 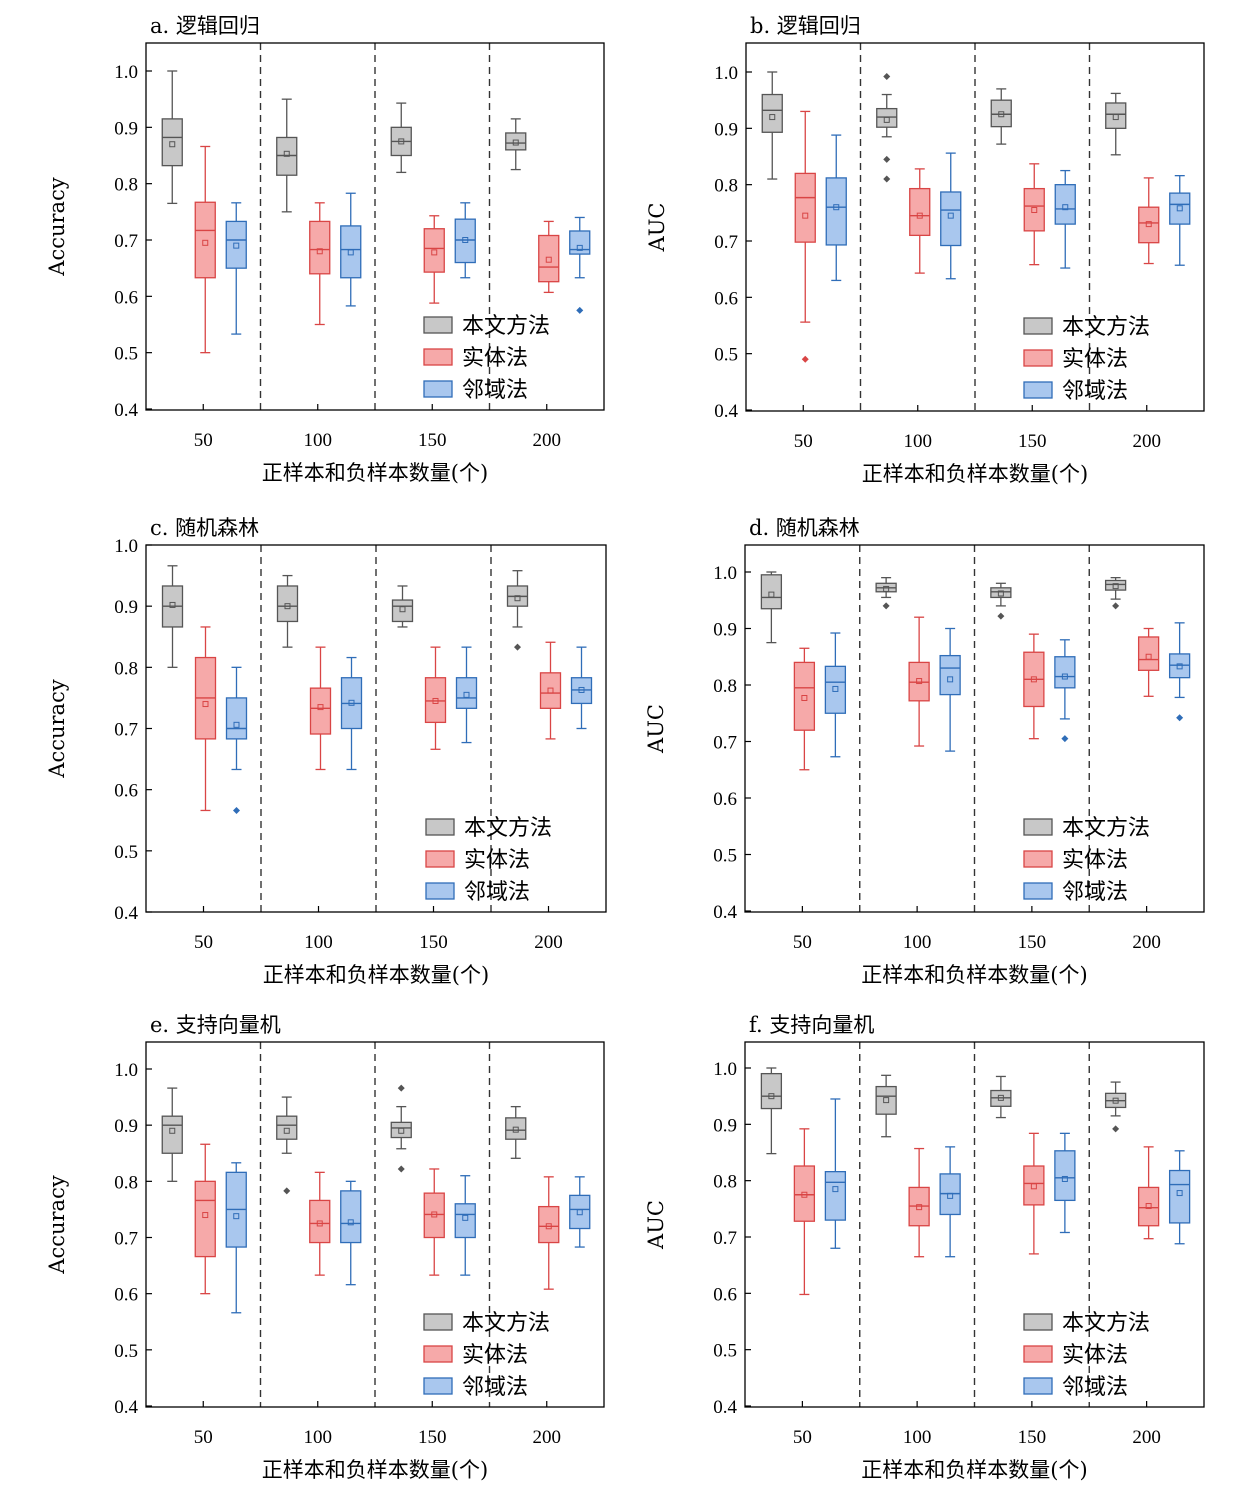 I want to click on x-tick-label: 50, so click(x=203, y=1437).